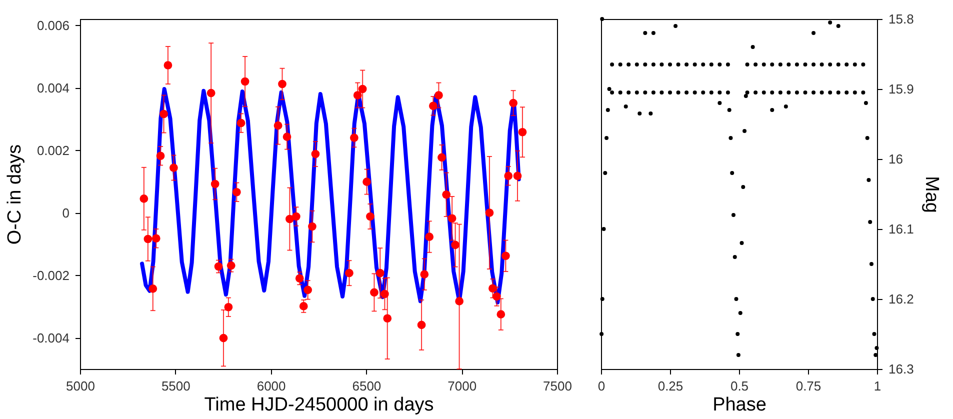 This screenshot has width=953, height=419. Describe the element at coordinates (80, 386) in the screenshot. I see `x-tick-label: 5000` at that location.